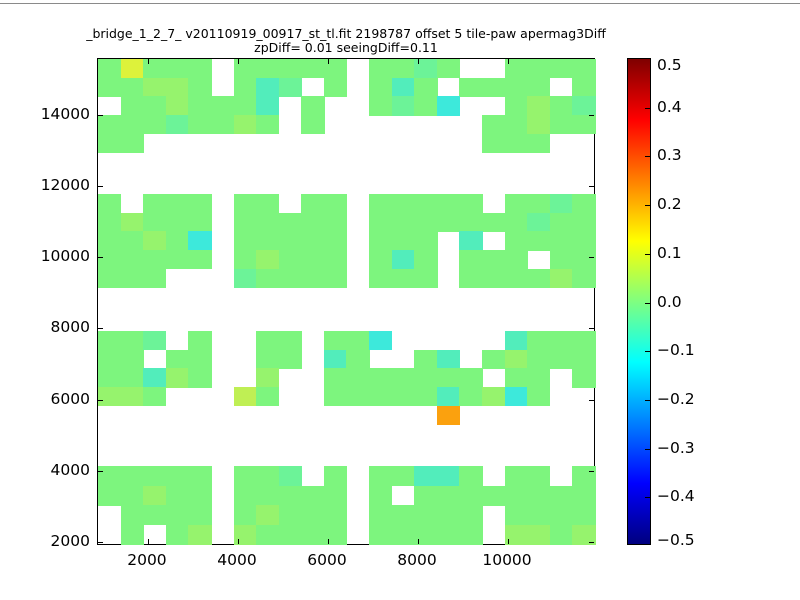  I want to click on y-tick-label: 10000, so click(65, 256).